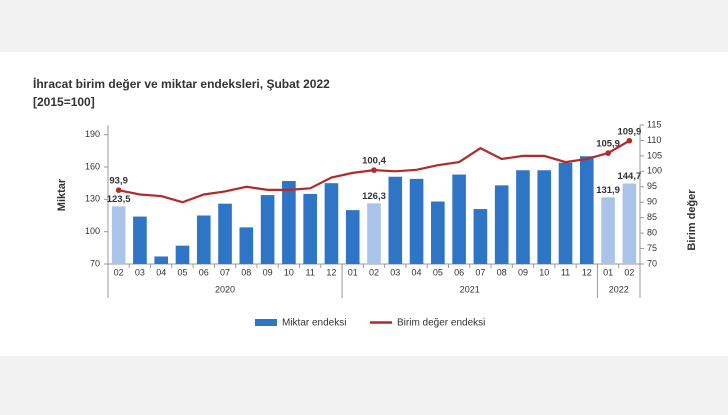 This screenshot has height=415, width=728. I want to click on y2-tick-label: 80, so click(652, 232).